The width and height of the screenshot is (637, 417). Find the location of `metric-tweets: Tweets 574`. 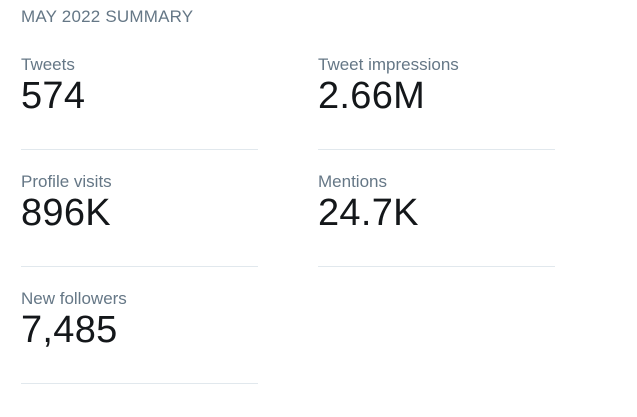

metric-tweets: Tweets 574 is located at coordinates (139, 102).